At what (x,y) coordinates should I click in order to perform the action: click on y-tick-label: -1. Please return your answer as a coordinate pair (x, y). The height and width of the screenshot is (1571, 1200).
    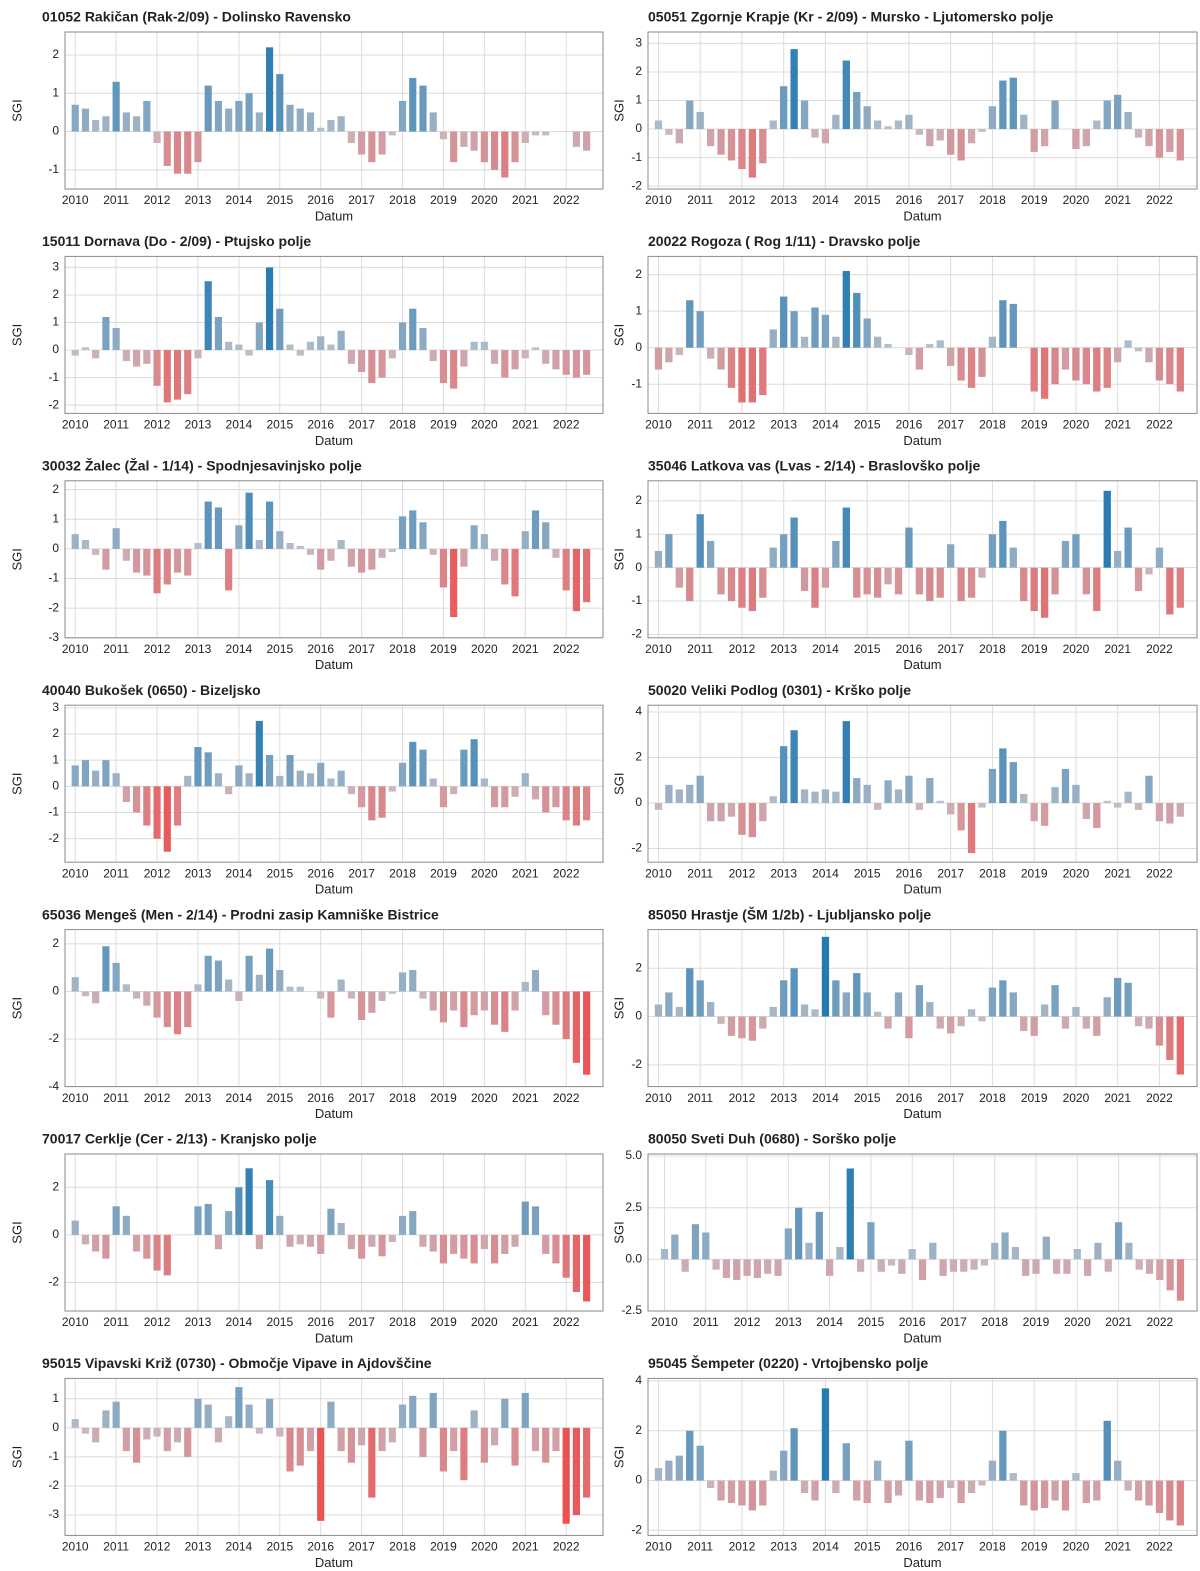
    Looking at the image, I should click on (636, 157).